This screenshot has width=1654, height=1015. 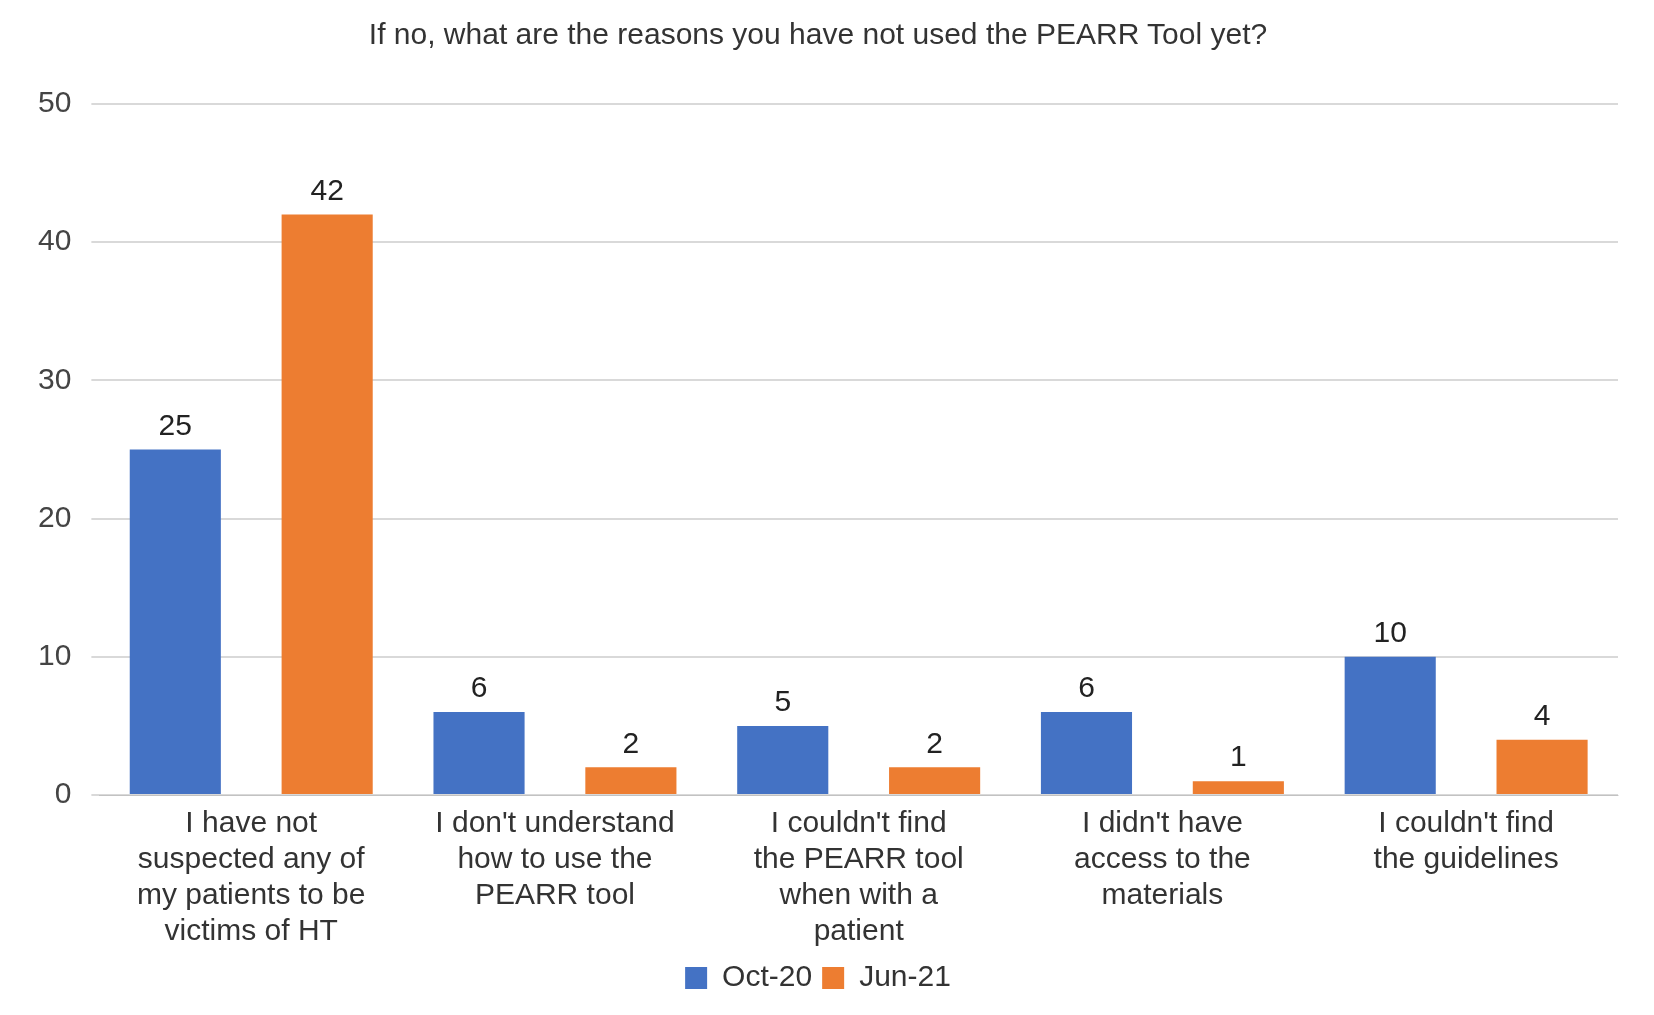 What do you see at coordinates (175, 424) in the screenshot?
I see `data-label: 25` at bounding box center [175, 424].